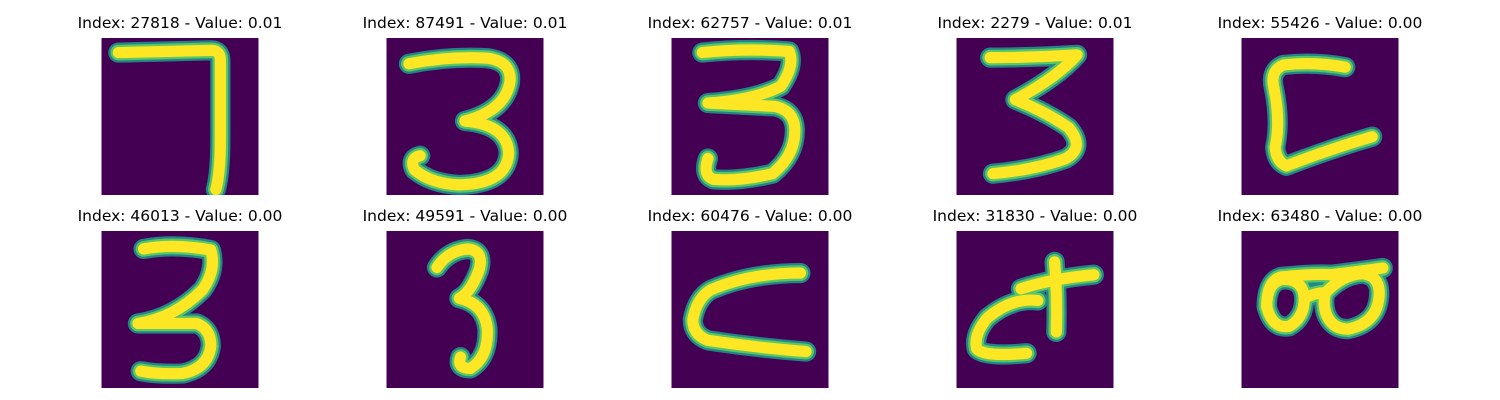 This screenshot has width=1500, height=400. I want to click on panel-0: Index: 27818 - Value: 0.01, so click(180, 99).